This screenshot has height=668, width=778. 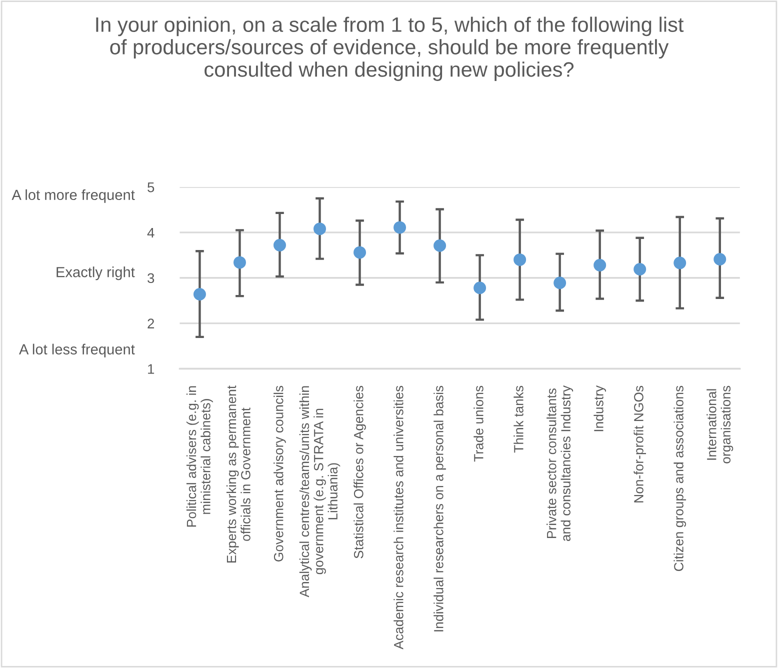 What do you see at coordinates (280, 474) in the screenshot?
I see `x-tick-label: Government advisory councils` at bounding box center [280, 474].